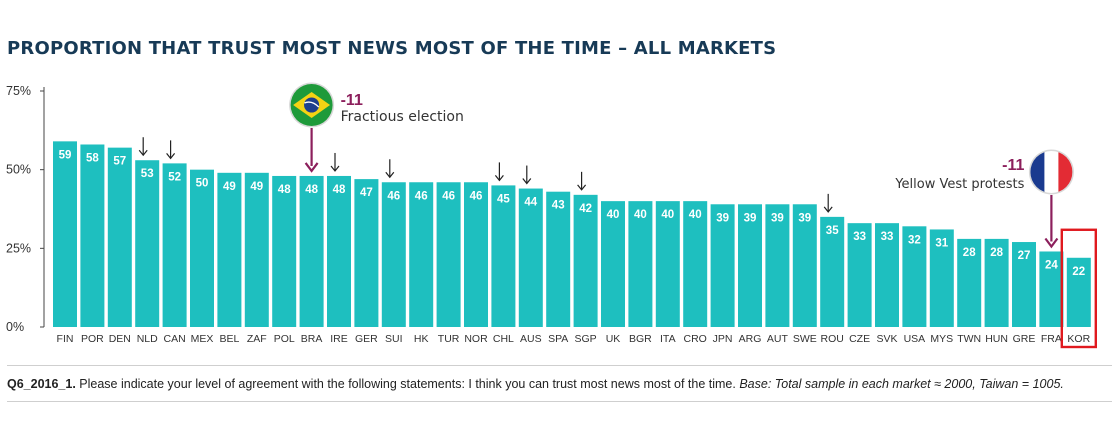 The width and height of the screenshot is (1119, 422). Describe the element at coordinates (366, 193) in the screenshot. I see `bar-value-label: 47` at that location.